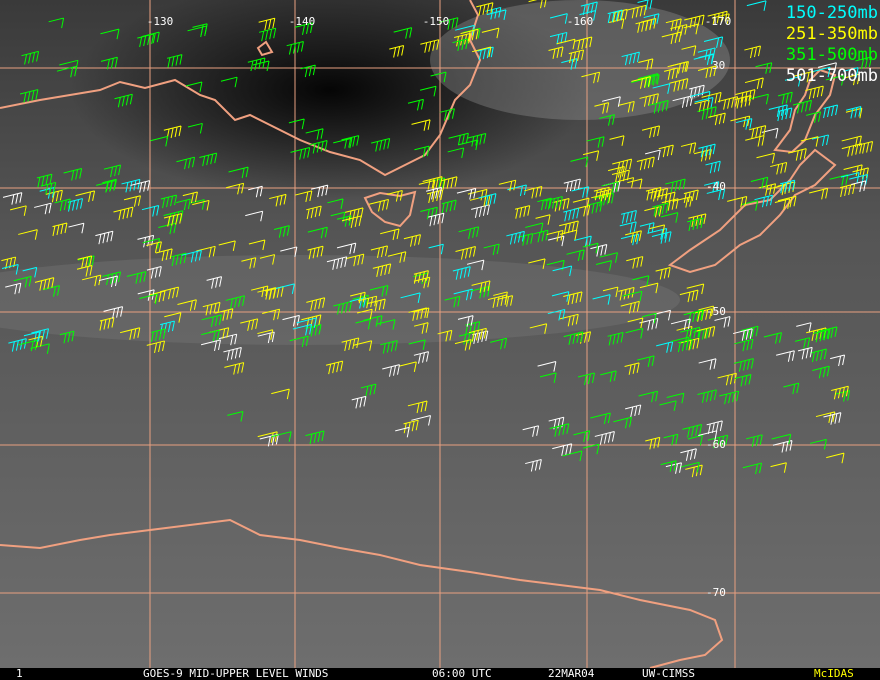  I want to click on lon-labels: -130 -140 -150 -160 -170, so click(439, 21).